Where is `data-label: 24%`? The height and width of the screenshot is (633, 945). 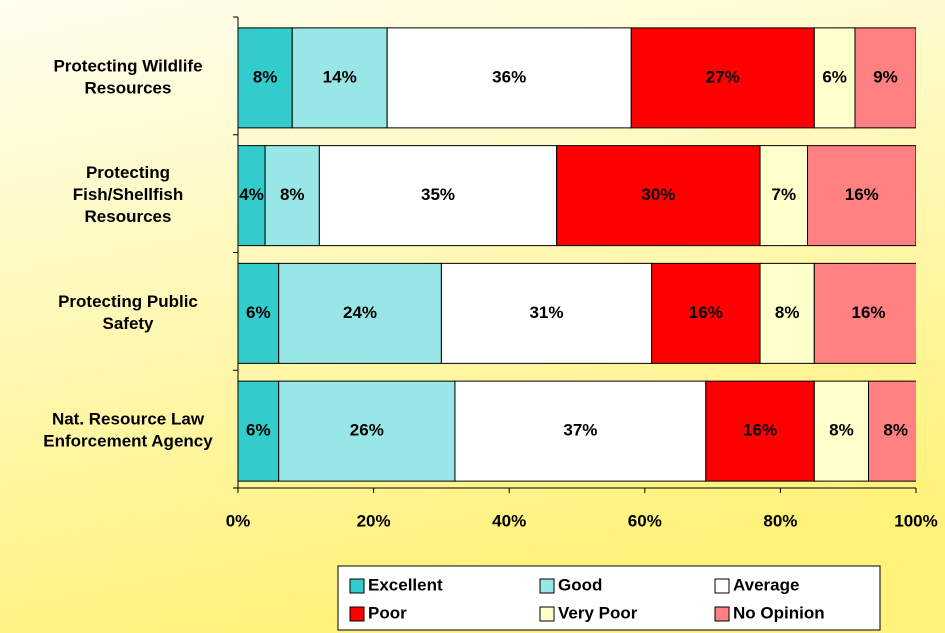
data-label: 24% is located at coordinates (360, 312).